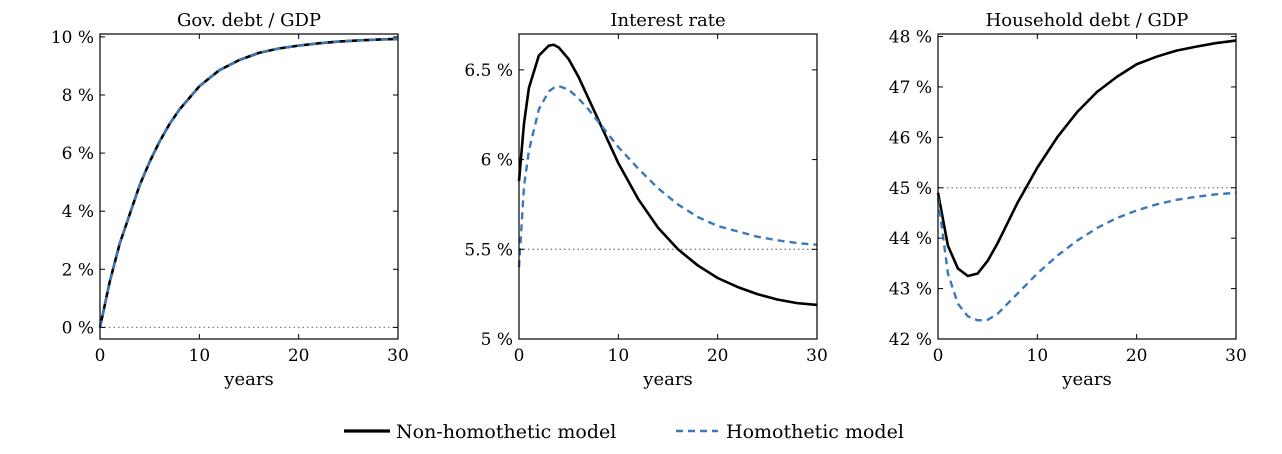 The image size is (1282, 454). Describe the element at coordinates (72, 38) in the screenshot. I see `y-tick-label-gov-debt: 10 %` at that location.